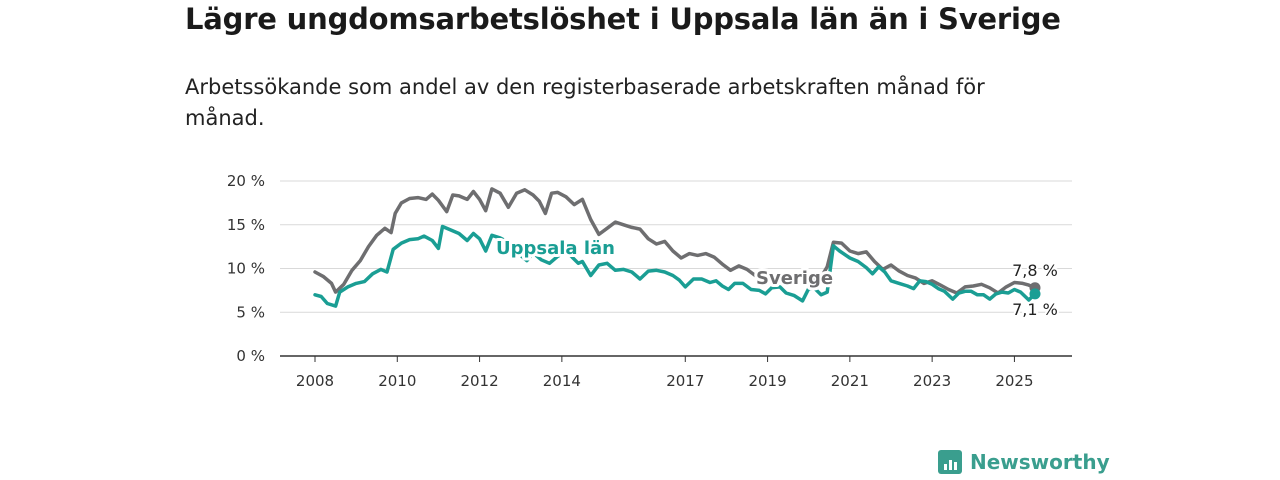 The image size is (1280, 480). Describe the element at coordinates (1035, 309) in the screenshot. I see `end-value-label: 7,1 %` at that location.